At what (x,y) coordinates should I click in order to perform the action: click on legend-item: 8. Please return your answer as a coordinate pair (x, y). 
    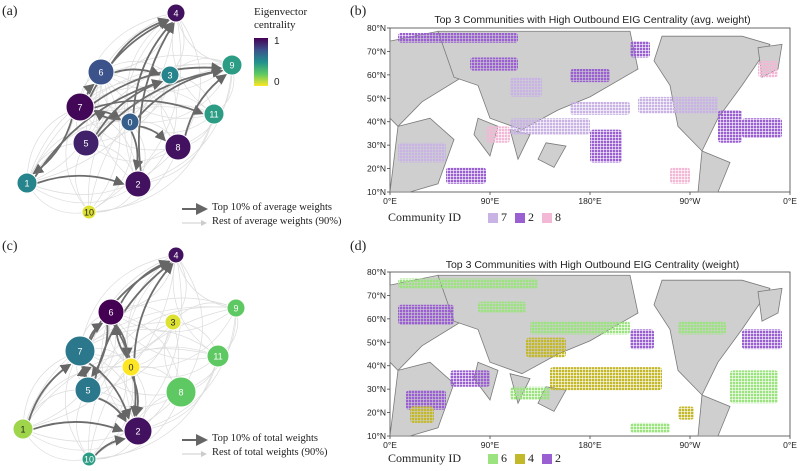
    Looking at the image, I should click on (551, 217).